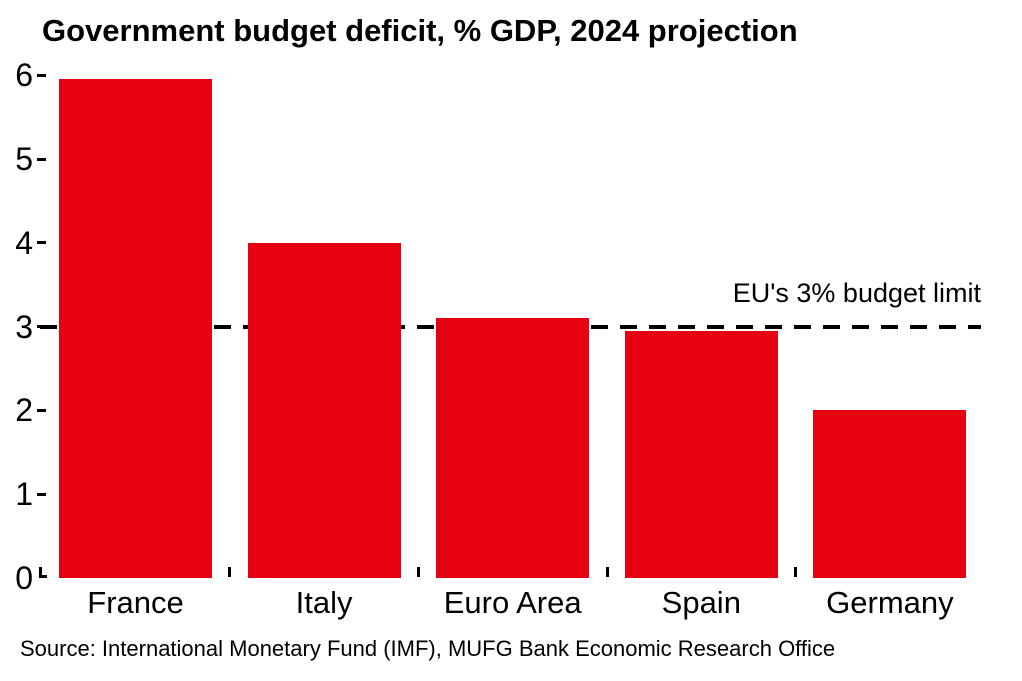  I want to click on x-category-label: France, so click(135, 602).